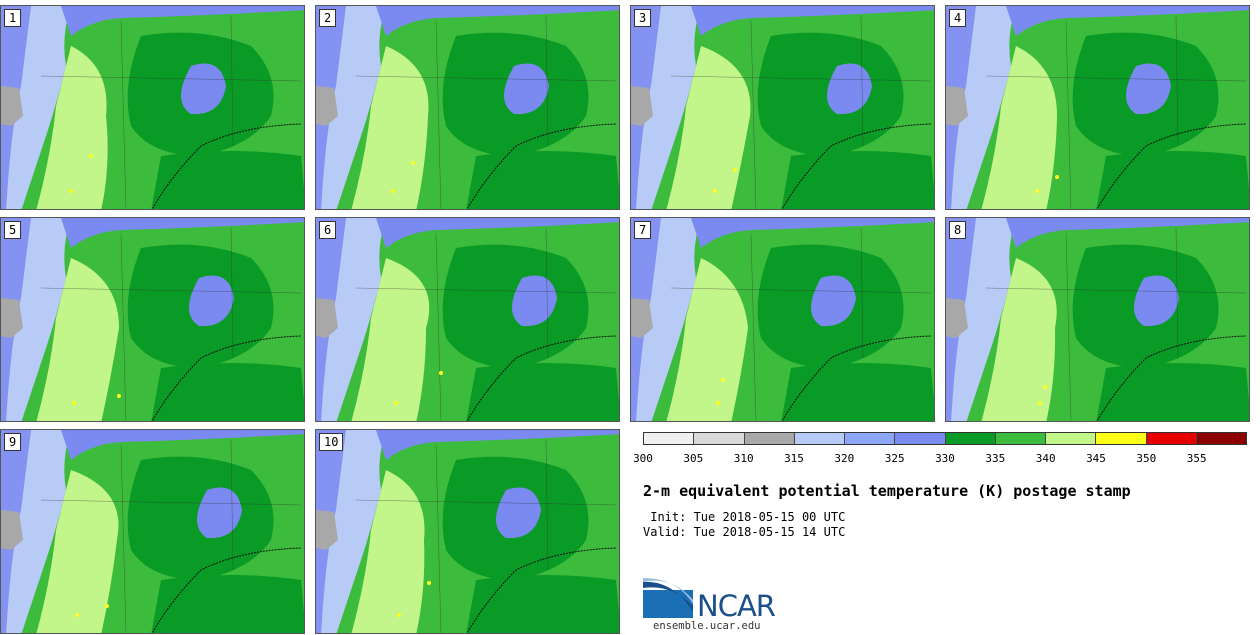  I want to click on ensemble-member-map: 3, so click(782, 107).